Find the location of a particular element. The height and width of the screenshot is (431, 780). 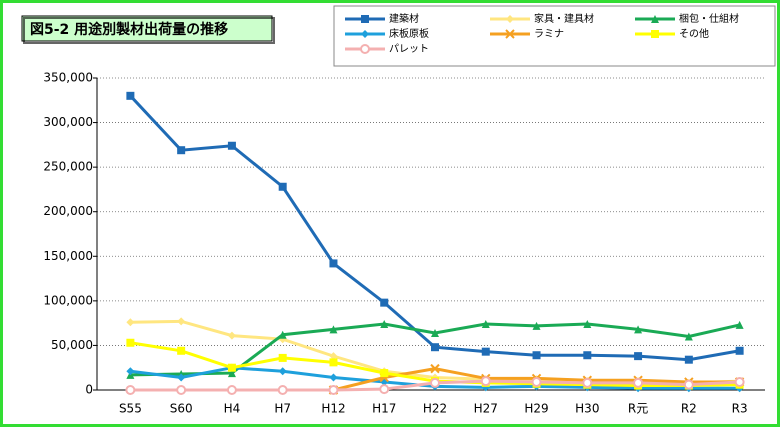

y-tick-label: 300,000 is located at coordinates (68, 122).